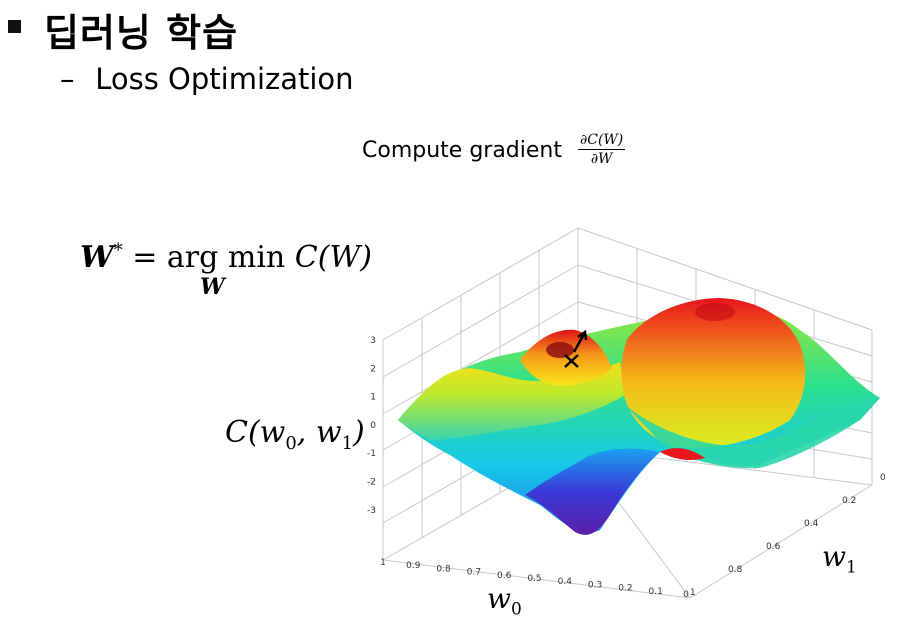  What do you see at coordinates (595, 585) in the screenshot?
I see `w0Ticks-label: 0.3` at bounding box center [595, 585].